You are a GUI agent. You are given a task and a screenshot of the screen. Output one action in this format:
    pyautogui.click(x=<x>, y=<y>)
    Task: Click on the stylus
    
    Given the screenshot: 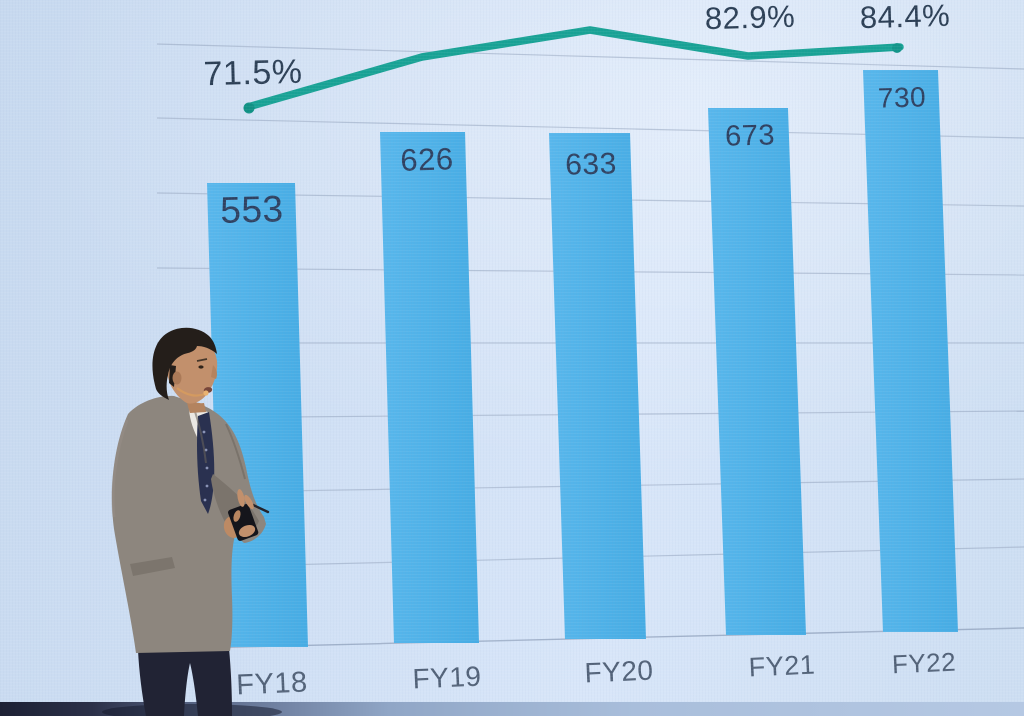 What is the action you would take?
    pyautogui.click(x=259, y=508)
    